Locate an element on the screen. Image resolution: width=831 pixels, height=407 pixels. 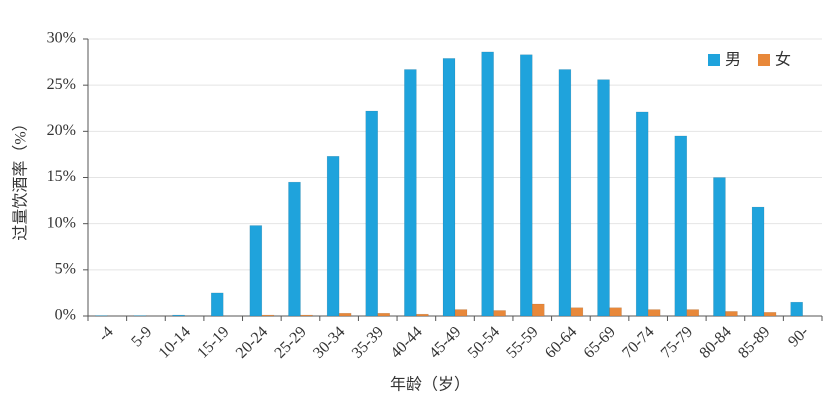
legend-label: 男 is located at coordinates (733, 60).